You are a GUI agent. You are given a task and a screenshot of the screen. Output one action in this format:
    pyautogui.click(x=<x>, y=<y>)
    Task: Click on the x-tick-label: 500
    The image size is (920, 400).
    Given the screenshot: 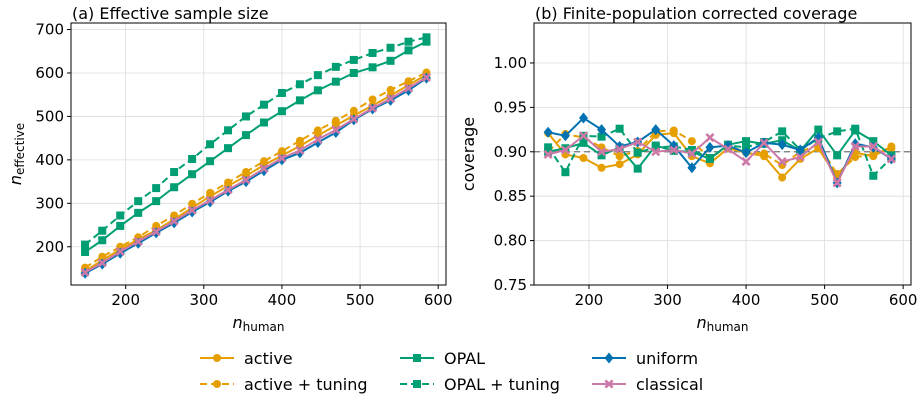 What is the action you would take?
    pyautogui.click(x=824, y=300)
    